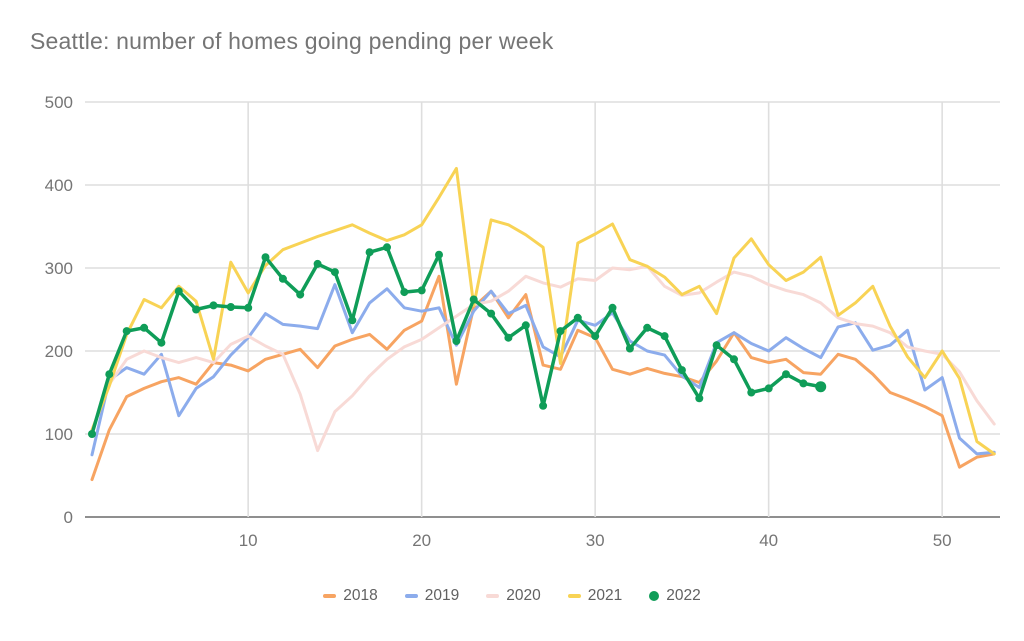 The height and width of the screenshot is (641, 1024). Describe the element at coordinates (421, 540) in the screenshot. I see `x-tick-label-20: 20` at that location.